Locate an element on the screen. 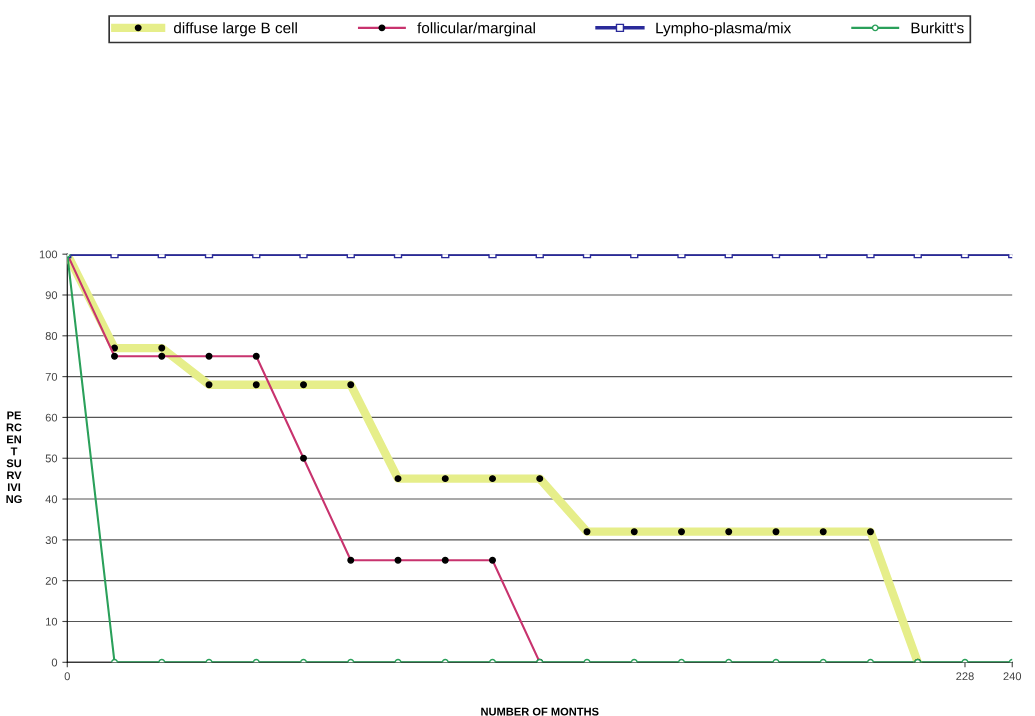 This screenshot has height=716, width=1035. y-tick-label: 60 is located at coordinates (51, 417).